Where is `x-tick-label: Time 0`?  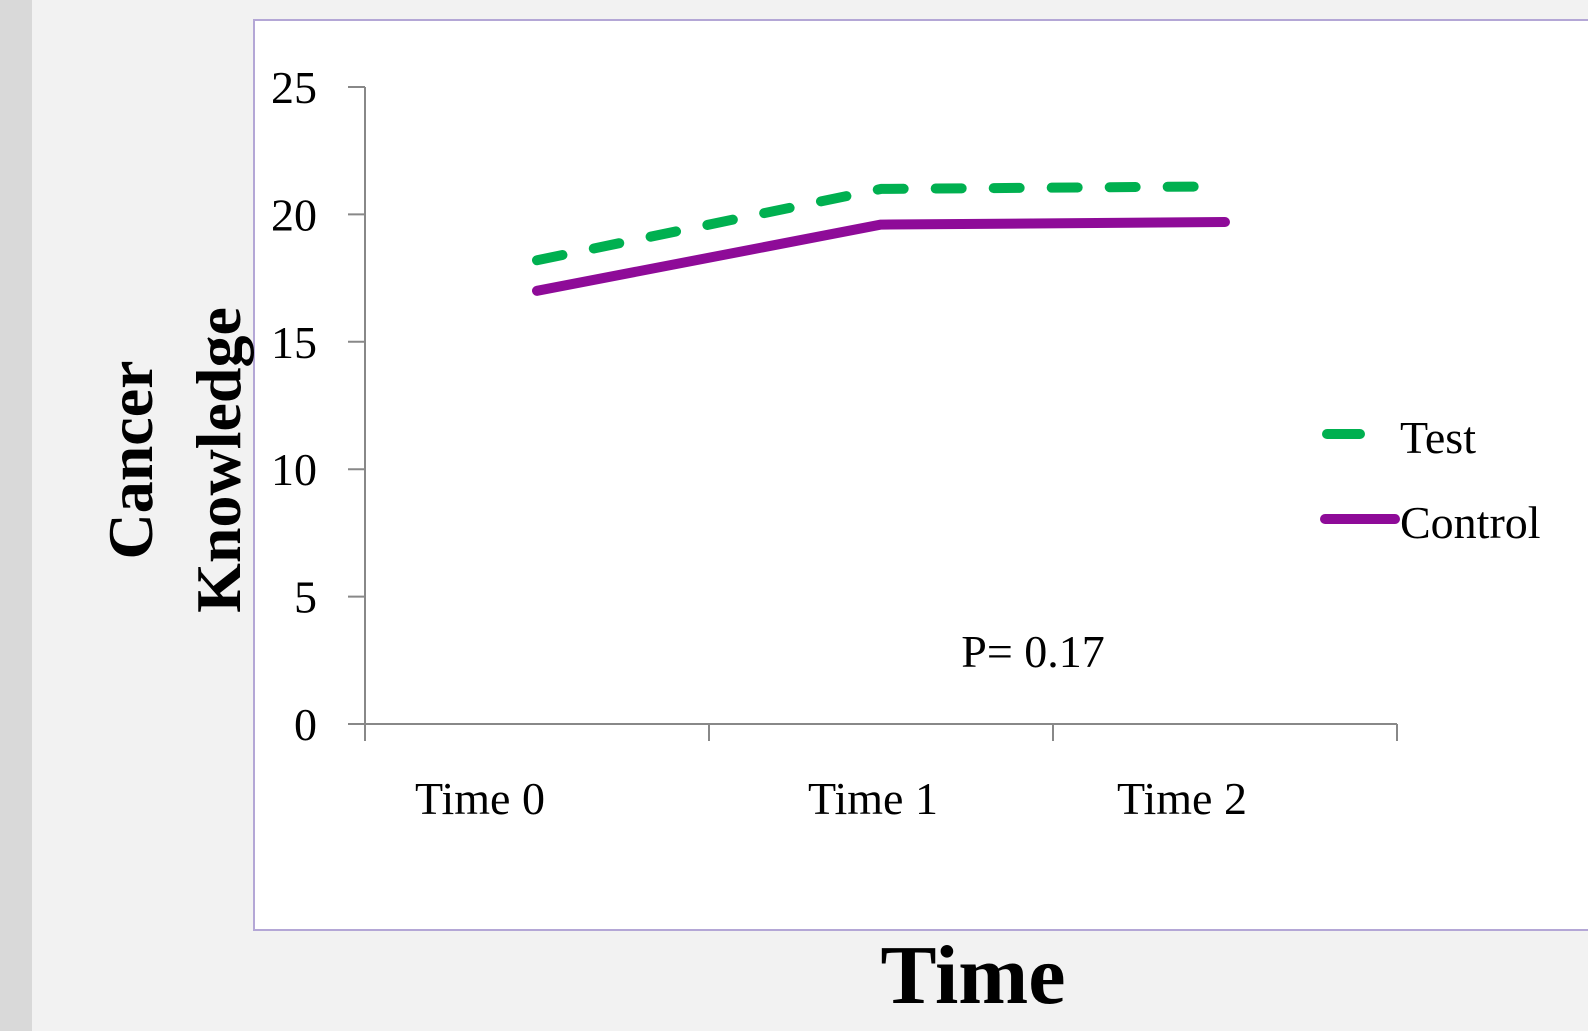 x-tick-label: Time 0 is located at coordinates (480, 798).